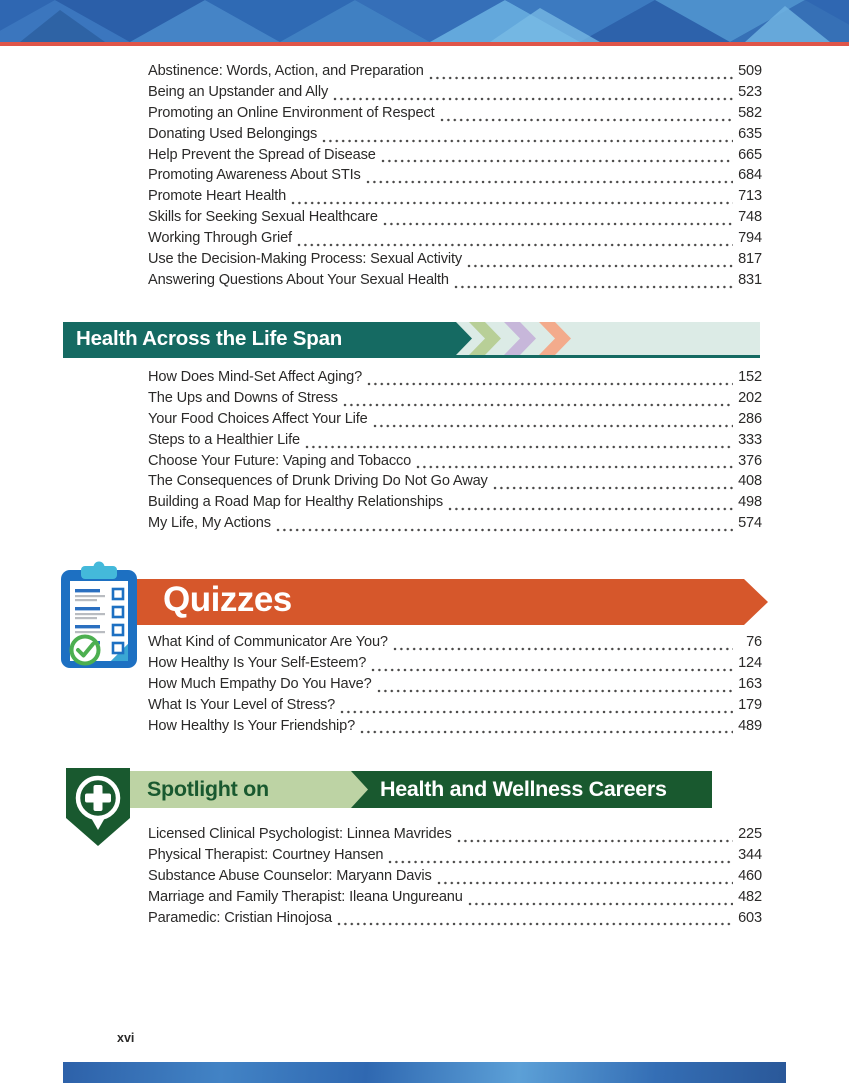  Describe the element at coordinates (238, 91) in the screenshot. I see `toc-entry-title: Being an Upstander and Ally` at that location.